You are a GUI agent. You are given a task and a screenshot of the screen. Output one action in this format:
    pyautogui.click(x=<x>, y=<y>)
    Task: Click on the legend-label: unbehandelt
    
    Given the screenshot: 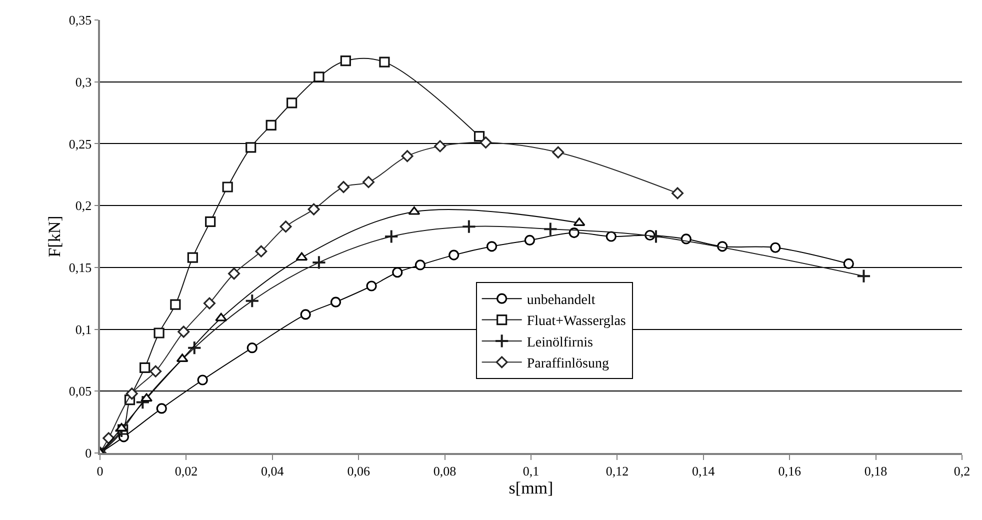 What is the action you would take?
    pyautogui.click(x=561, y=300)
    